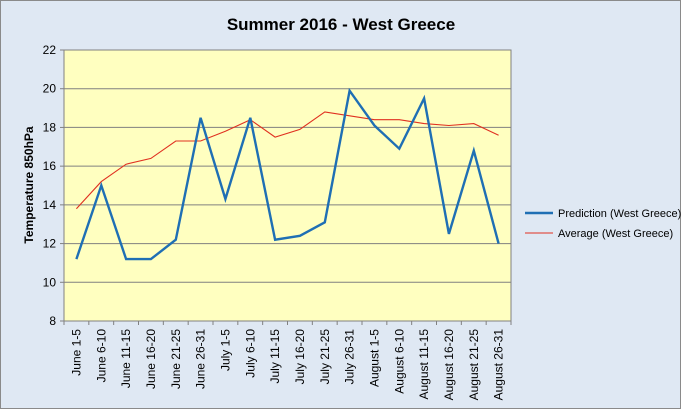 Image resolution: width=681 pixels, height=410 pixels. Describe the element at coordinates (619, 214) in the screenshot. I see `legend-label-prediction: Prediction (West Greece)` at that location.